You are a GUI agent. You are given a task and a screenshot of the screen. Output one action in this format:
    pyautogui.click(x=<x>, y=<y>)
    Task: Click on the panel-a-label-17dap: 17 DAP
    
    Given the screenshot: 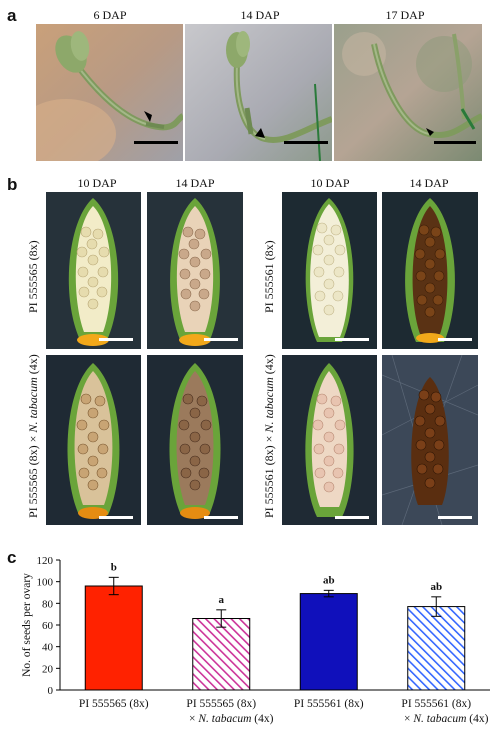 What is the action you would take?
    pyautogui.click(x=405, y=15)
    